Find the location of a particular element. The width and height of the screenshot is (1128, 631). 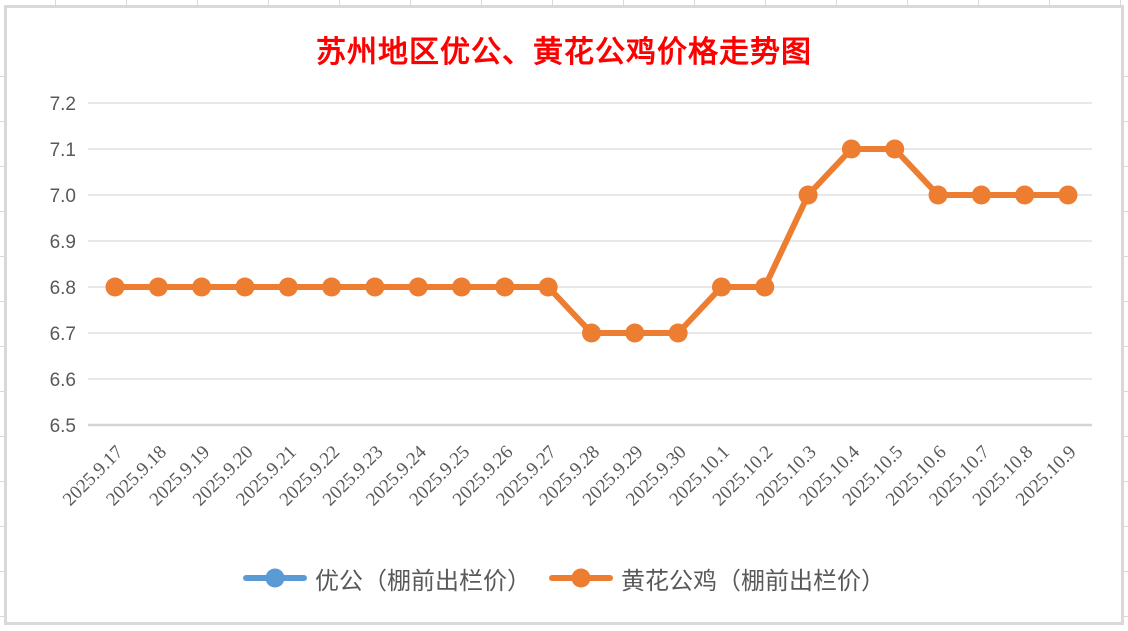

legend-item-yougong: 优公（棚前出栏价） is located at coordinates (387, 578).